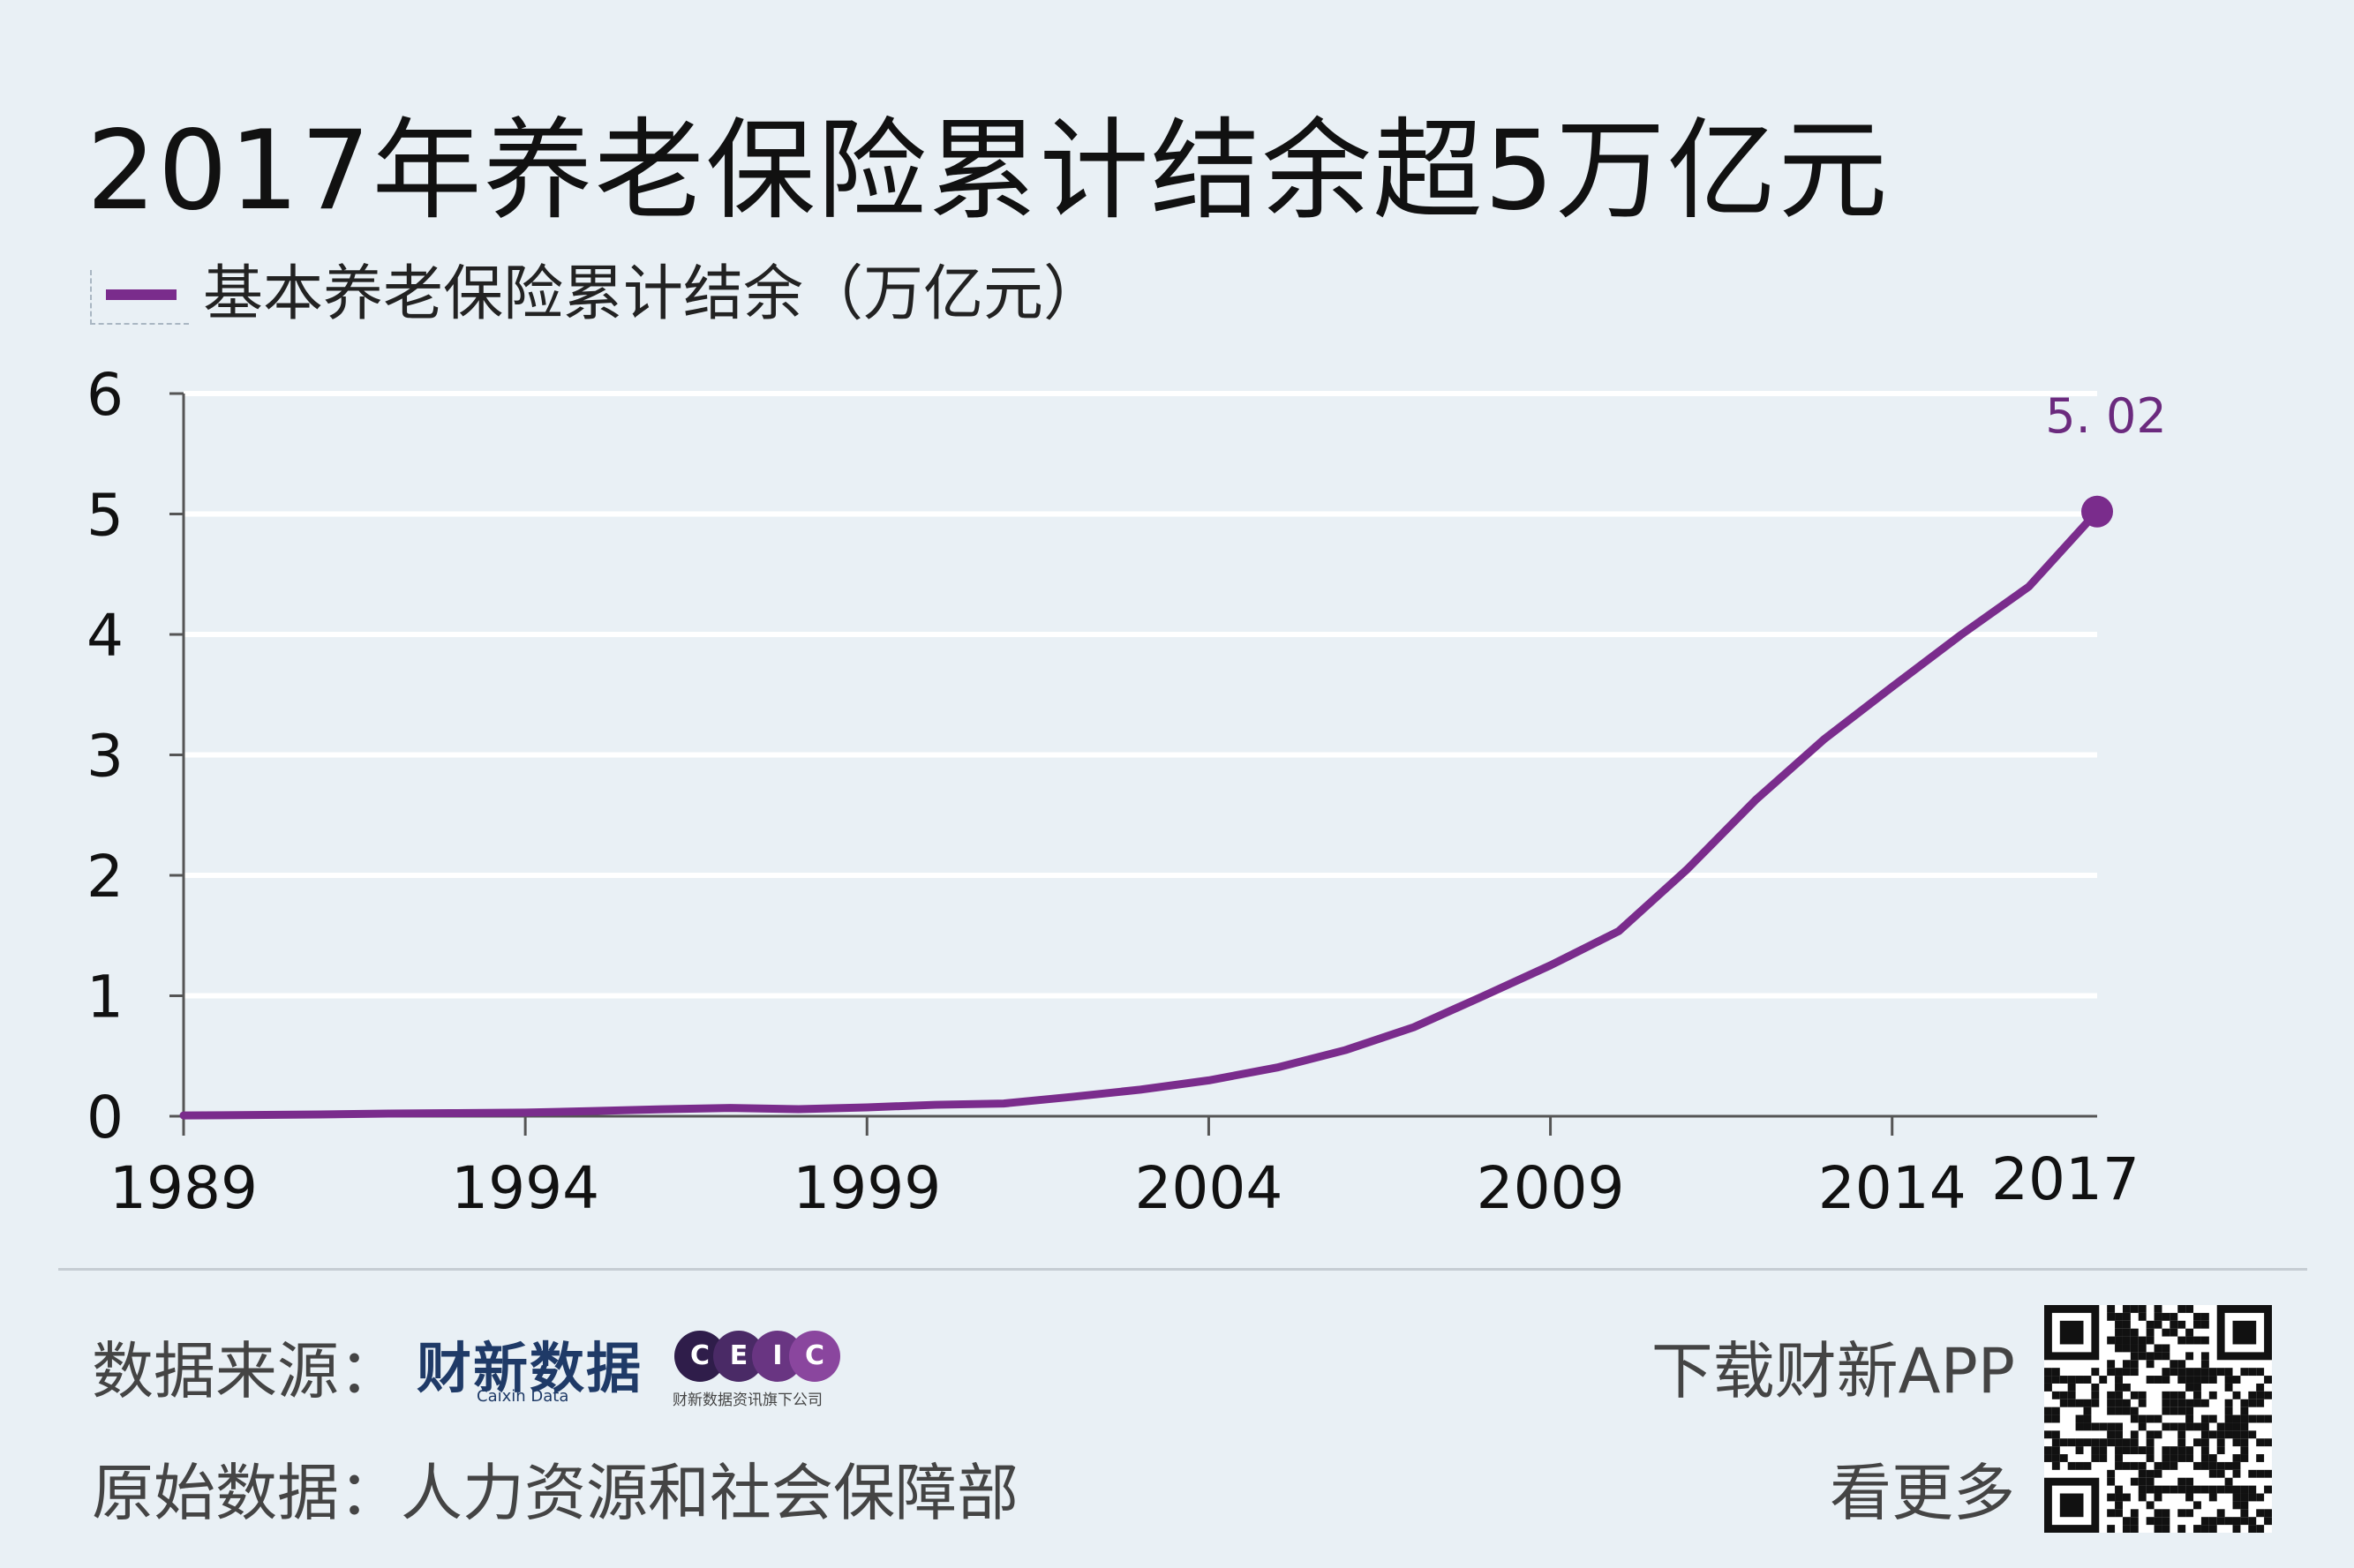 Image resolution: width=2354 pixels, height=1568 pixels. Describe the element at coordinates (1922, 1493) in the screenshot. I see `see-more-label: 看更多` at that location.